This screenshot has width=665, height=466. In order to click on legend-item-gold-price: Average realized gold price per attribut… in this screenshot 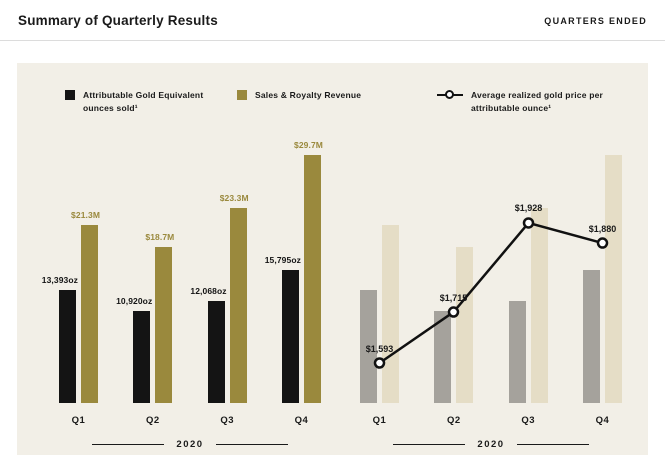, I will do `click(529, 102)`.